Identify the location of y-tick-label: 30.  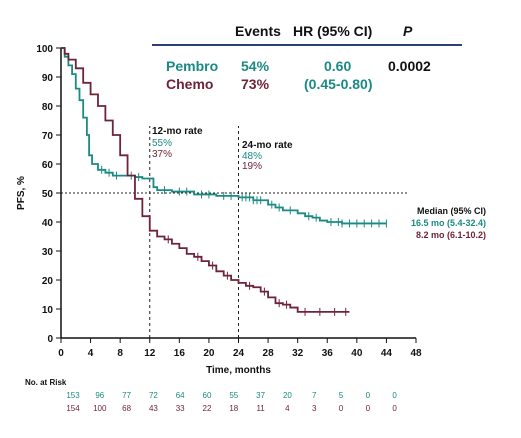
(48, 252).